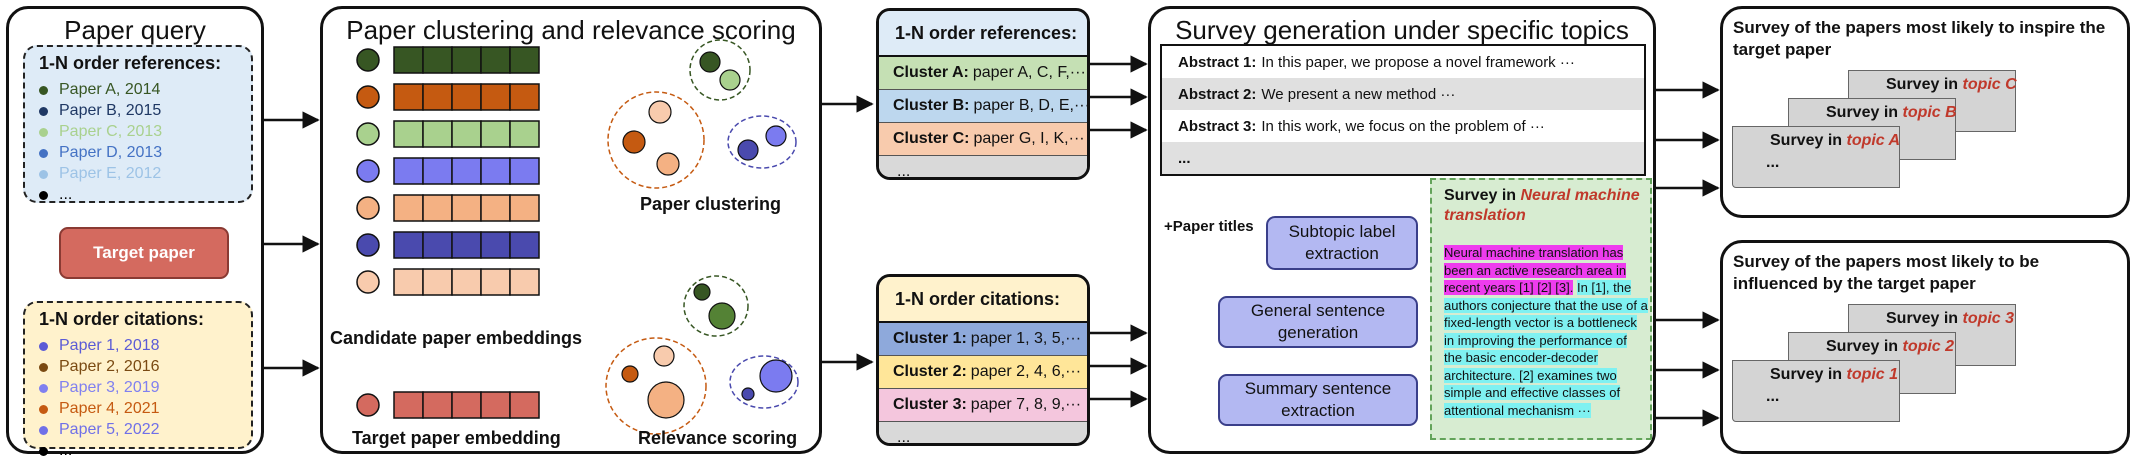 The image size is (2136, 462). Describe the element at coordinates (100, 111) in the screenshot. I see `list-item: Paper B, 2015` at that location.